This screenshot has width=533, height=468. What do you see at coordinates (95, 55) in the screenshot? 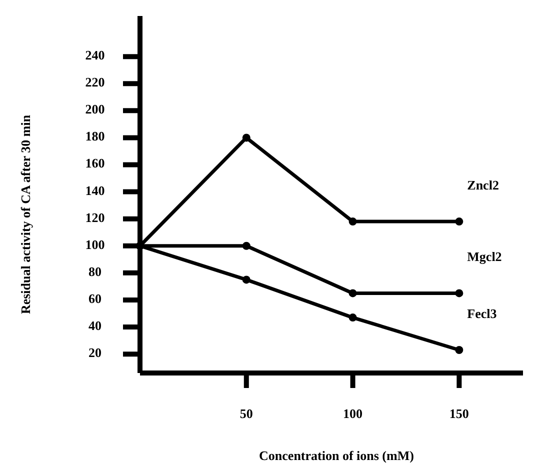
I see `y-tick-label: 240` at bounding box center [95, 55].